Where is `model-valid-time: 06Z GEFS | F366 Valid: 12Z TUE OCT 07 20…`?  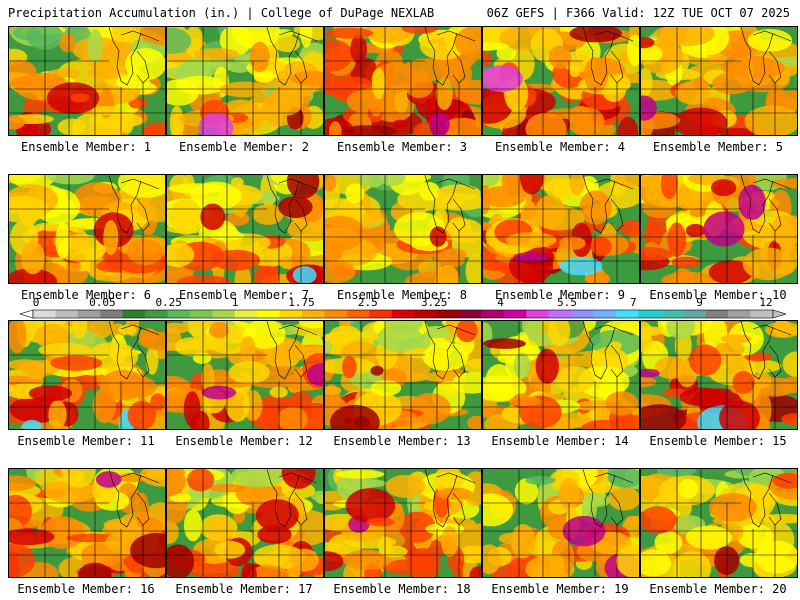
model-valid-time: 06Z GEFS | F366 Valid: 12Z TUE OCT 07 20… is located at coordinates (638, 13).